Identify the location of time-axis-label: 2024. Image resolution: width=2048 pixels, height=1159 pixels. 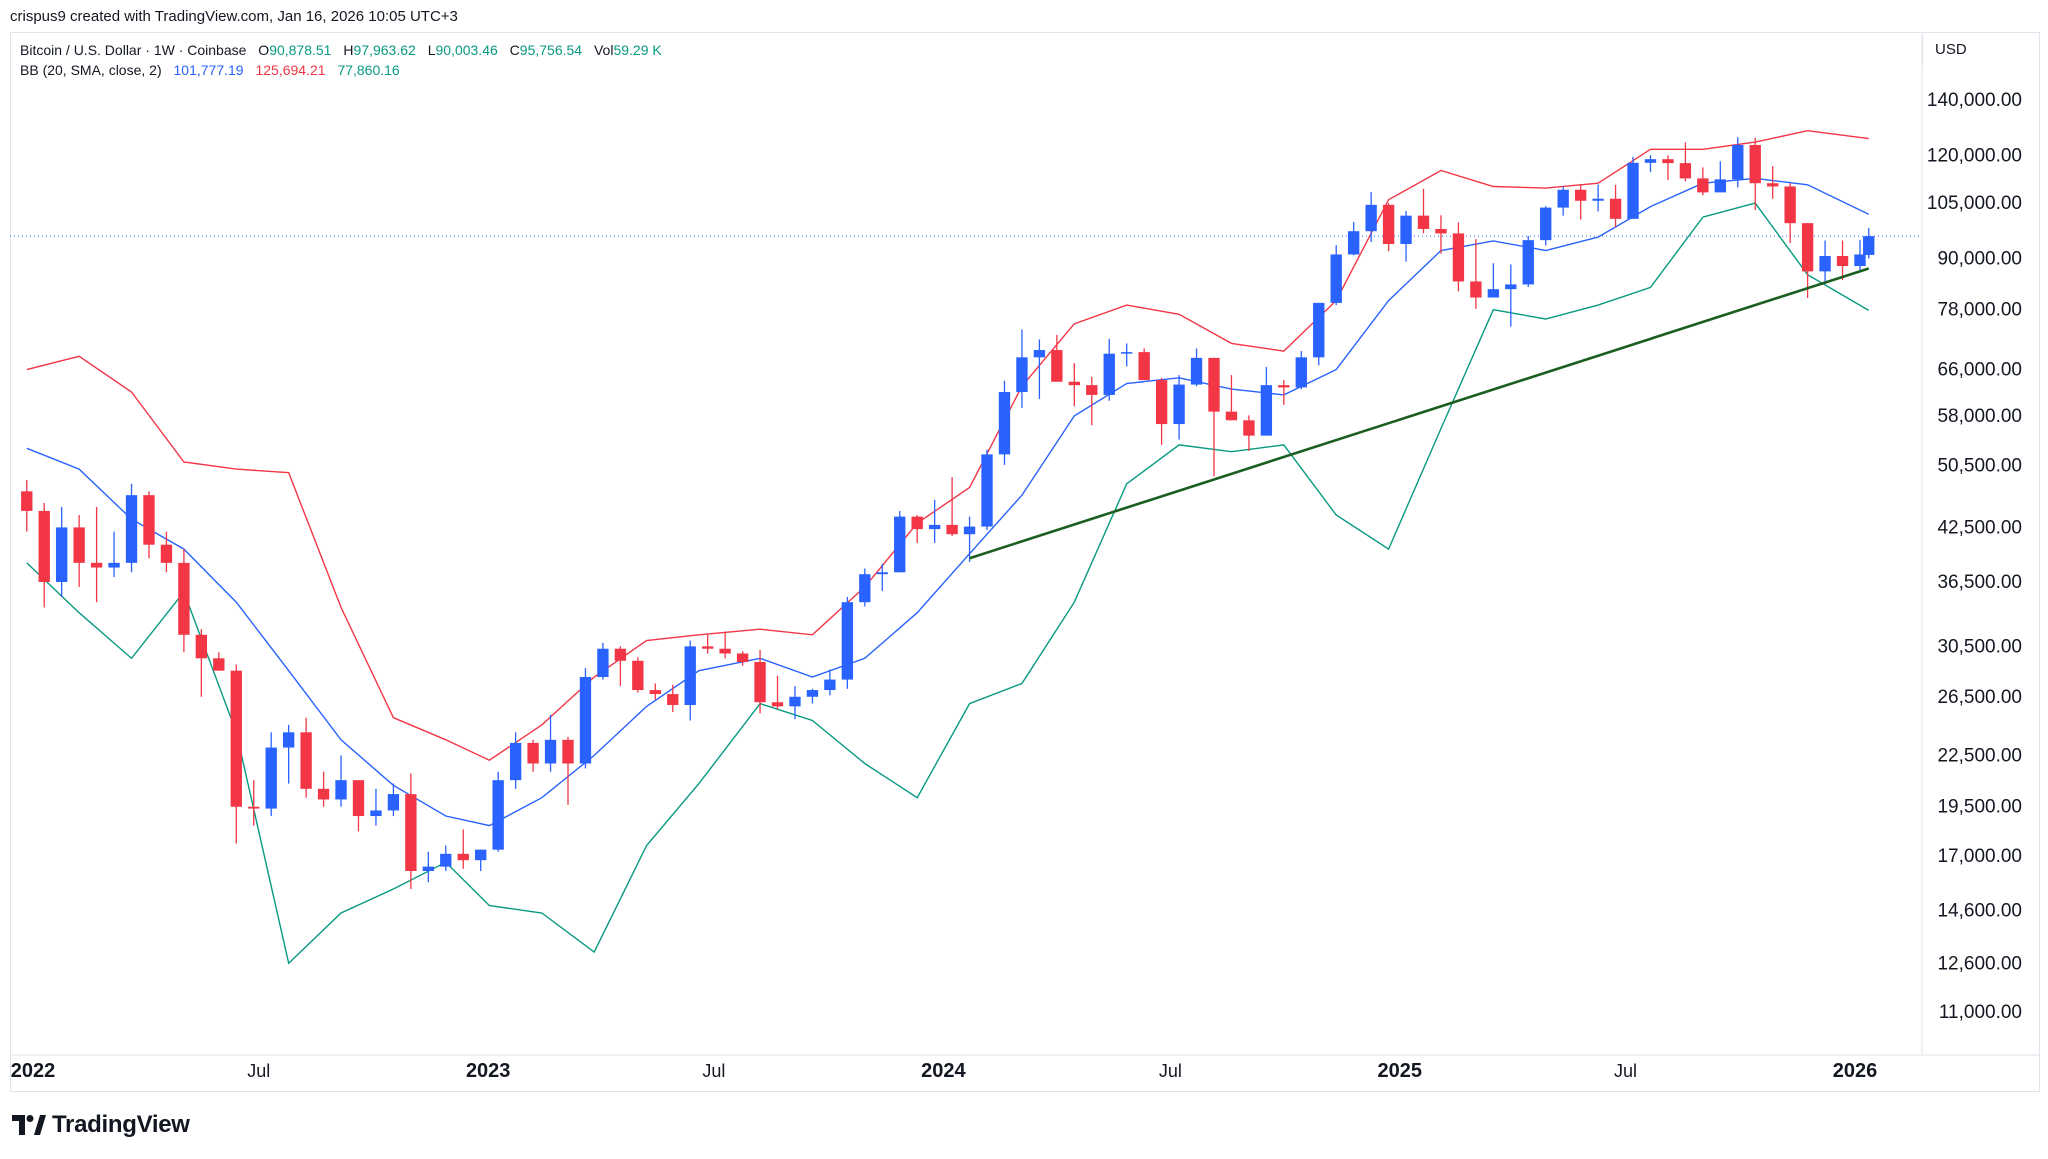
(943, 1071).